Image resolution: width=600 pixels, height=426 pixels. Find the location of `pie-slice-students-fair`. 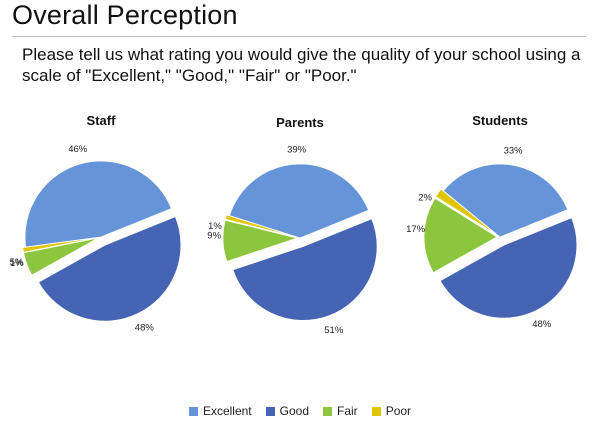

pie-slice-students-fair is located at coordinates (460, 235).